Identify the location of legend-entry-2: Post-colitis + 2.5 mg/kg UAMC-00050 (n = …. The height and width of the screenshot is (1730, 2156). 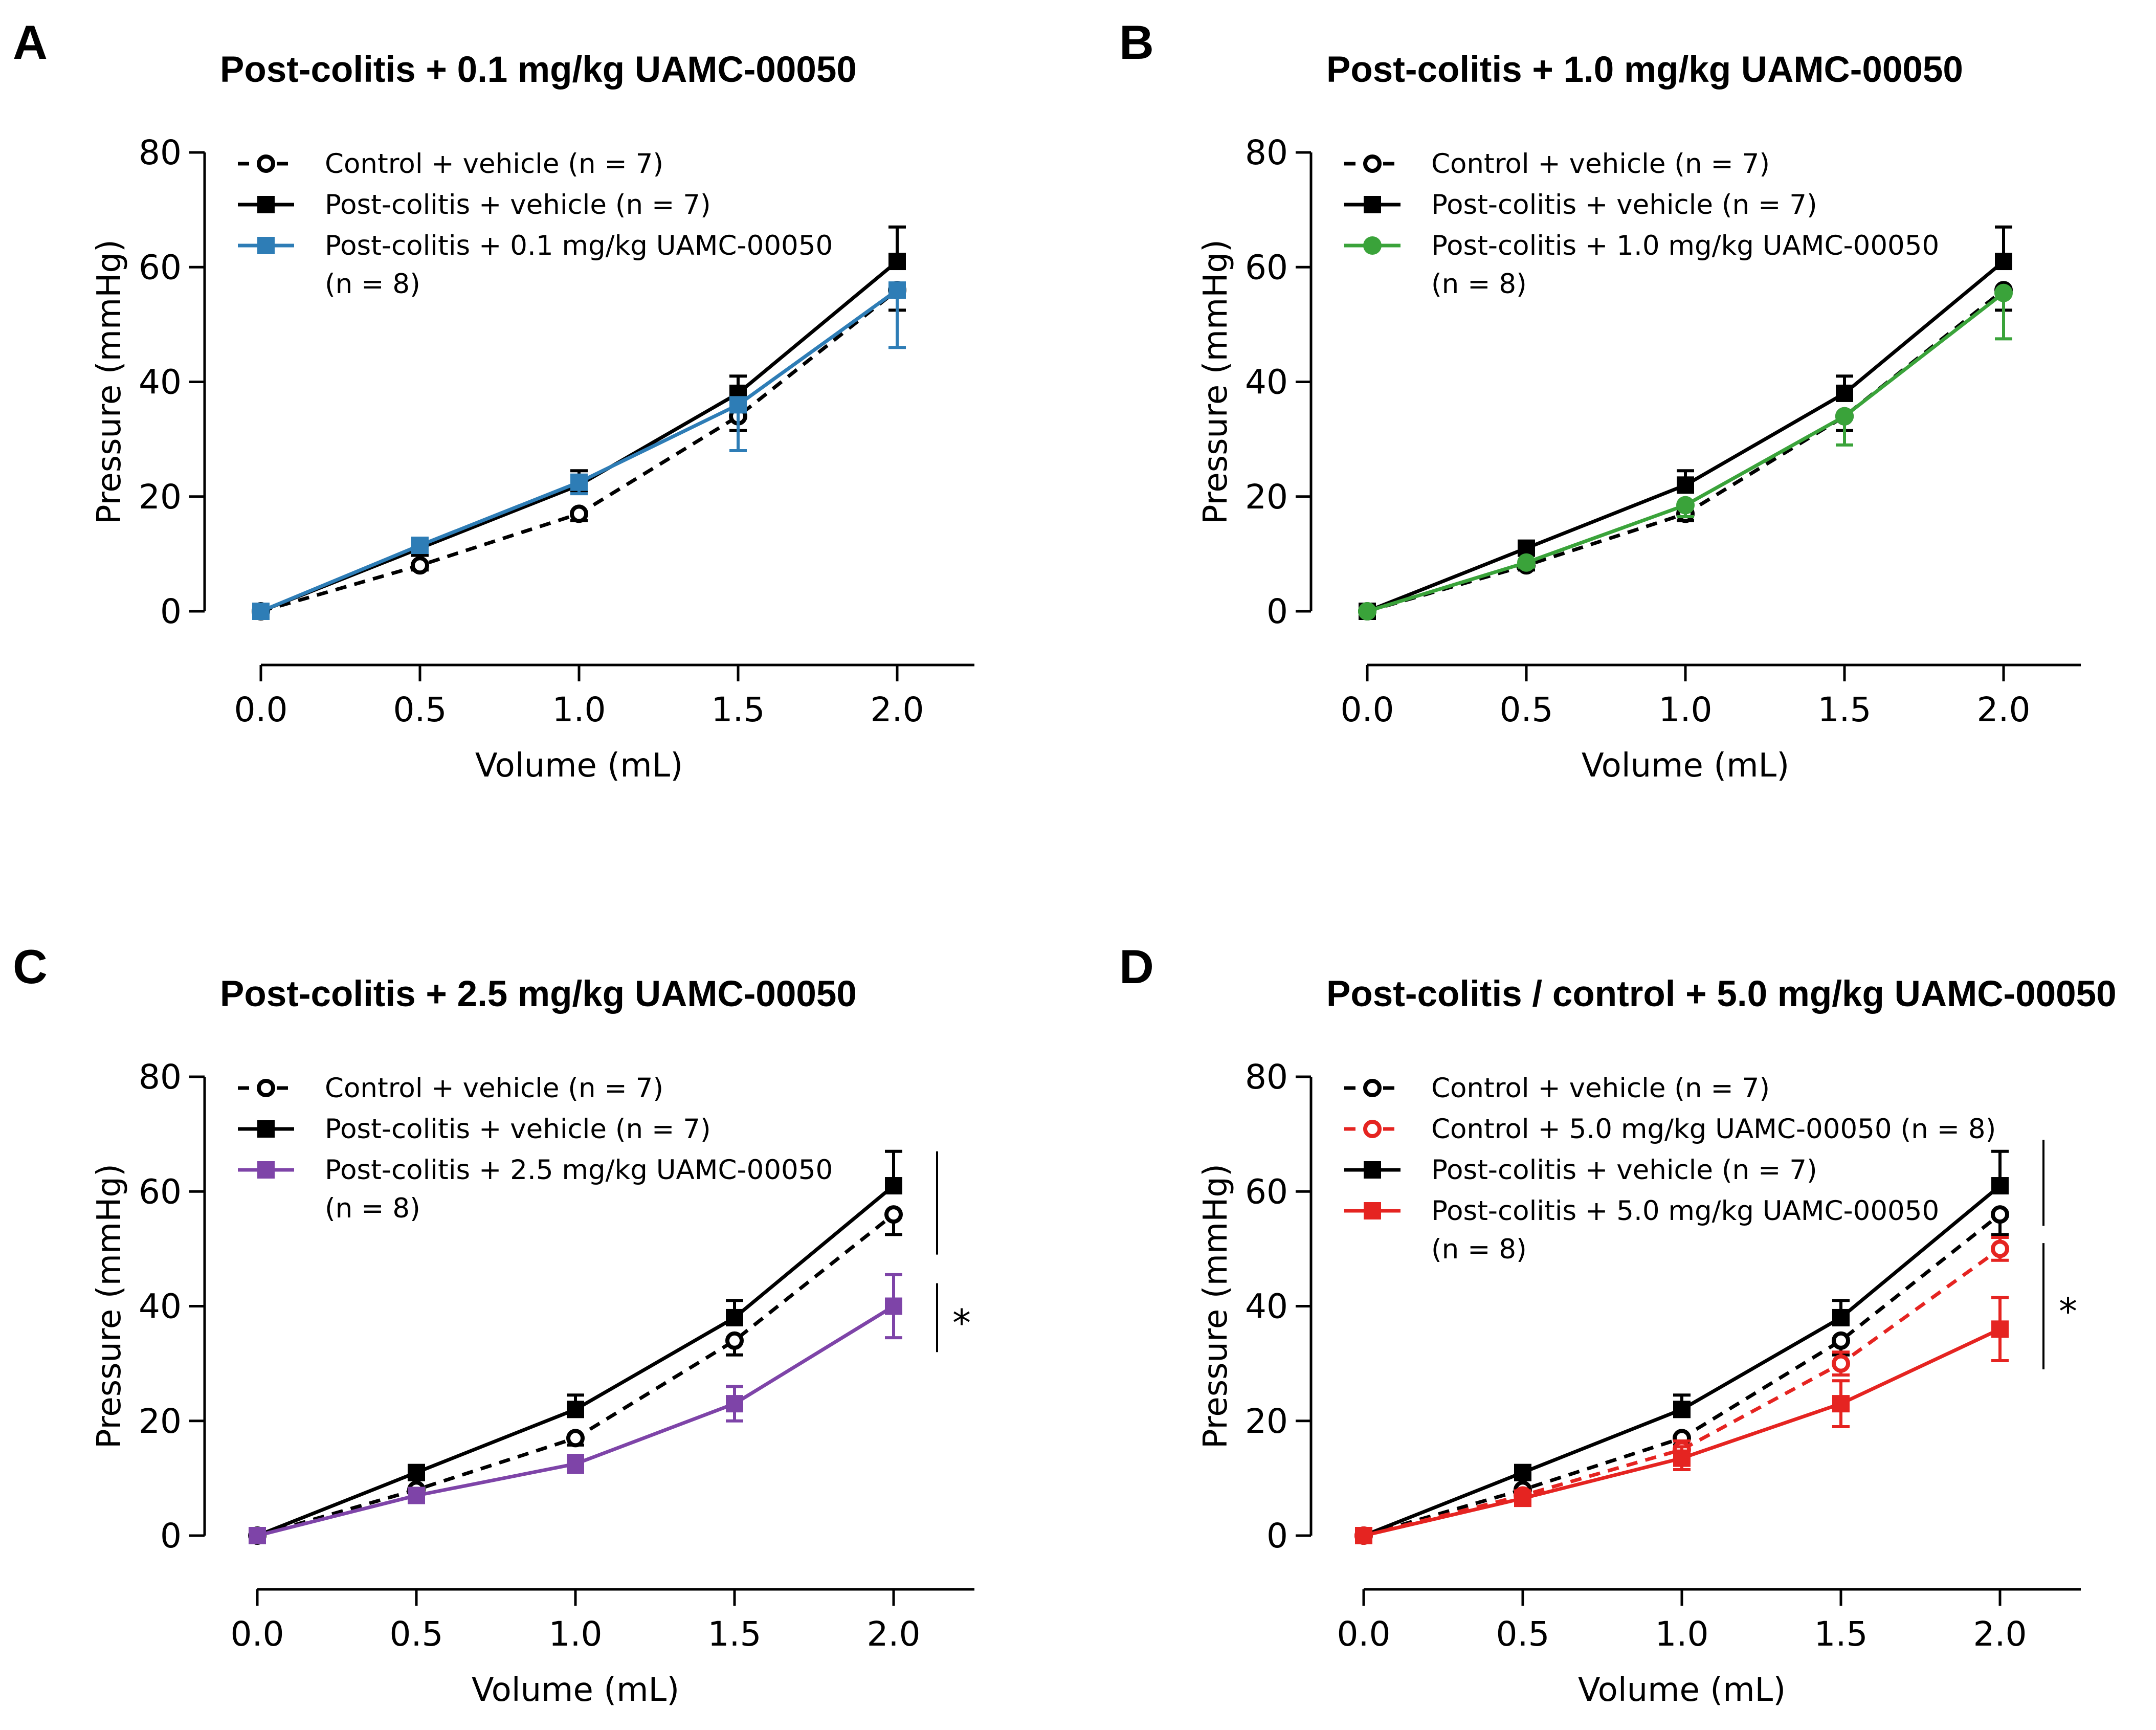
(535, 1189).